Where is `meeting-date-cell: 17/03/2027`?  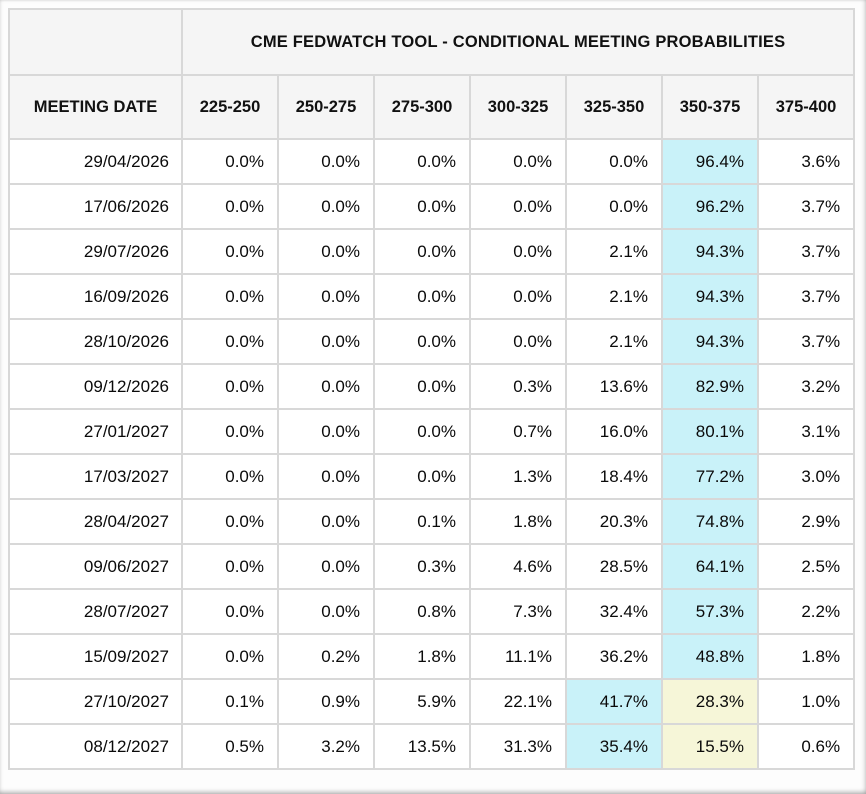
meeting-date-cell: 17/03/2027 is located at coordinates (95, 476).